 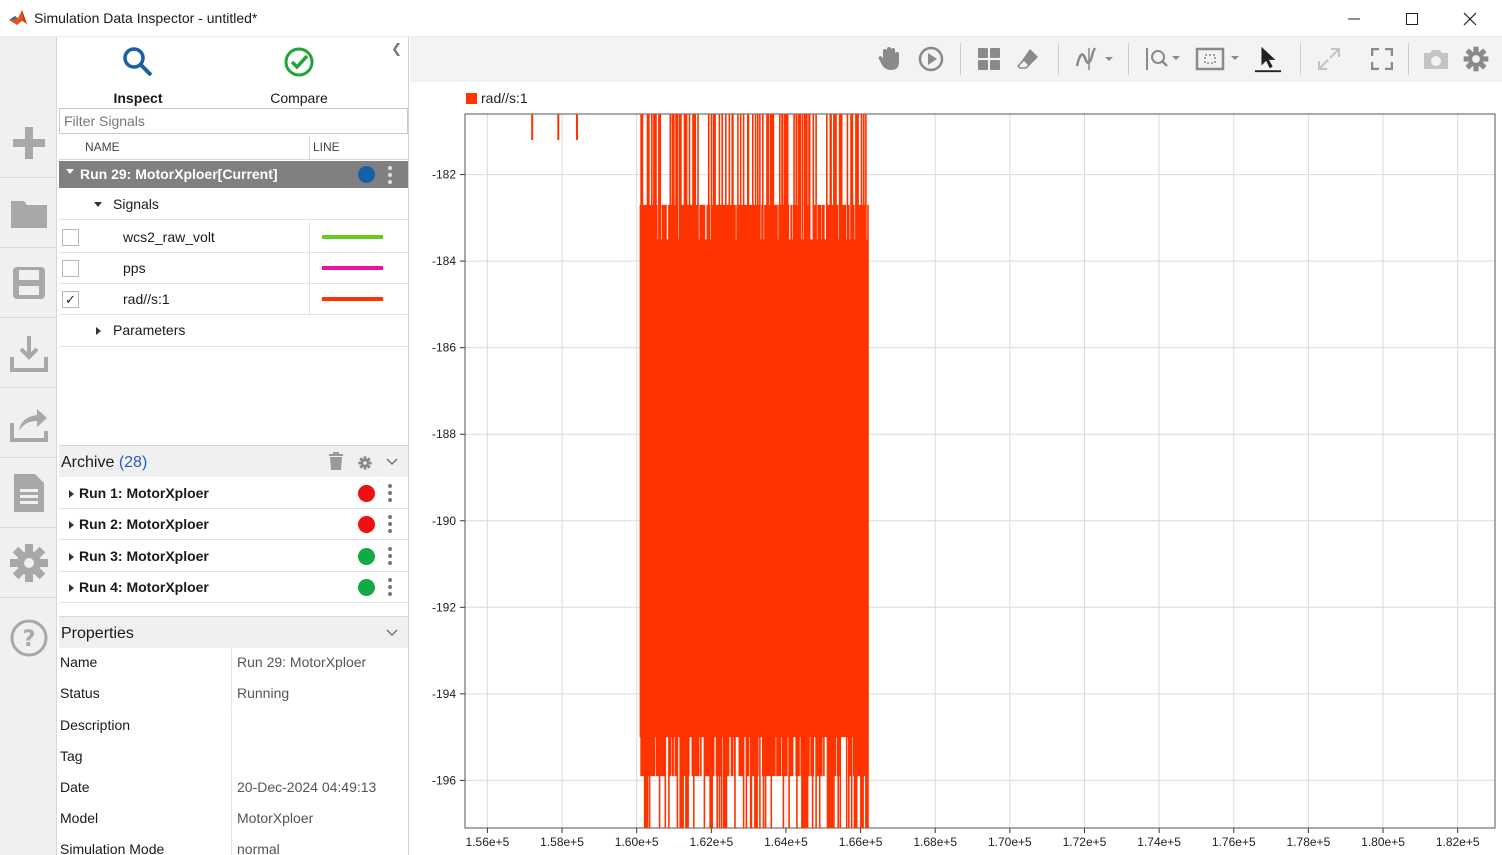 I want to click on legend-label: rad//s:1, so click(x=504, y=98).